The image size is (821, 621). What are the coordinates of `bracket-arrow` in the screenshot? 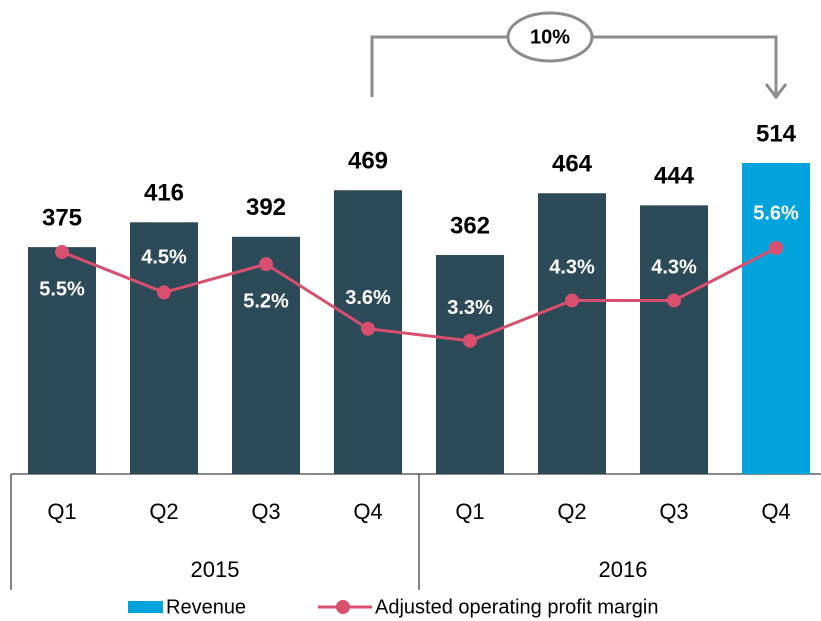 It's located at (776, 91).